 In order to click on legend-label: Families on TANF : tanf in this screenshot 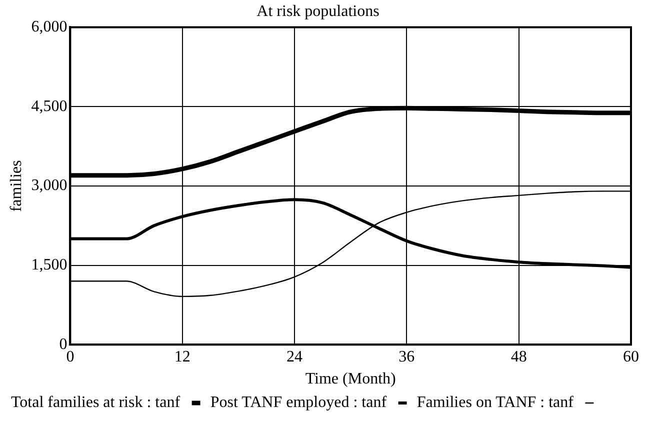, I will do `click(495, 403)`.